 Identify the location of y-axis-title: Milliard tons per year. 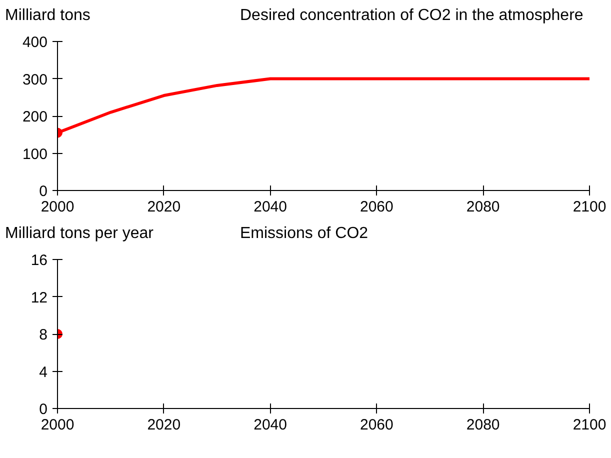
(79, 234).